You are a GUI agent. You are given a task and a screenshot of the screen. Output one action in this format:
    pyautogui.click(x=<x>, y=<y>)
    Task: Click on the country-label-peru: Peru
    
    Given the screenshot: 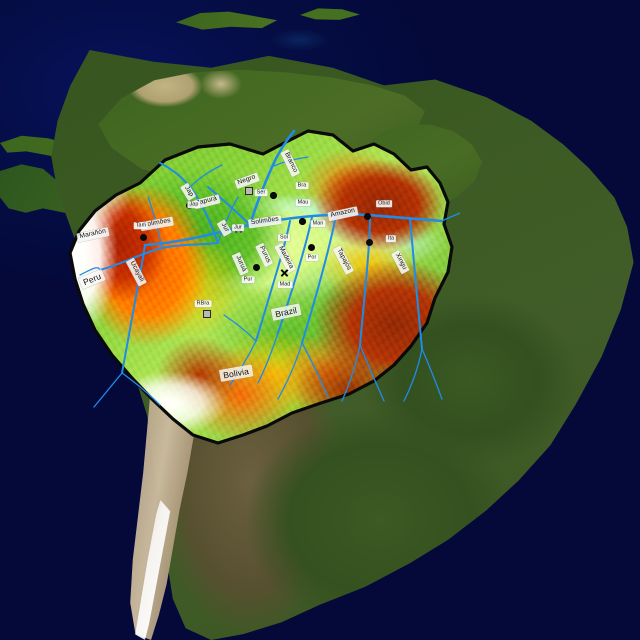 What is the action you would take?
    pyautogui.click(x=92, y=279)
    